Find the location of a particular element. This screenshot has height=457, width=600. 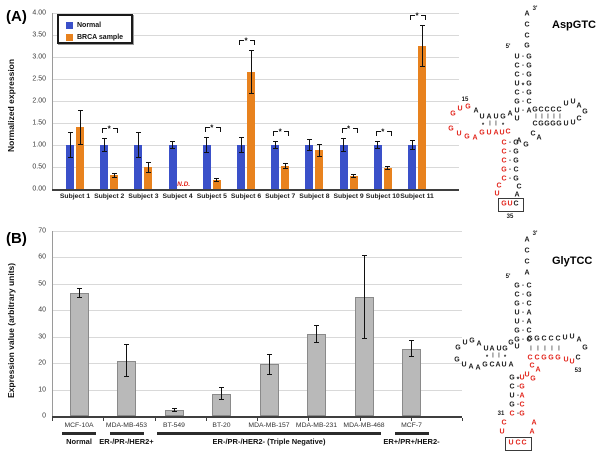

panel-a-err-brca-9-cap-top is located at coordinates (354, 174).